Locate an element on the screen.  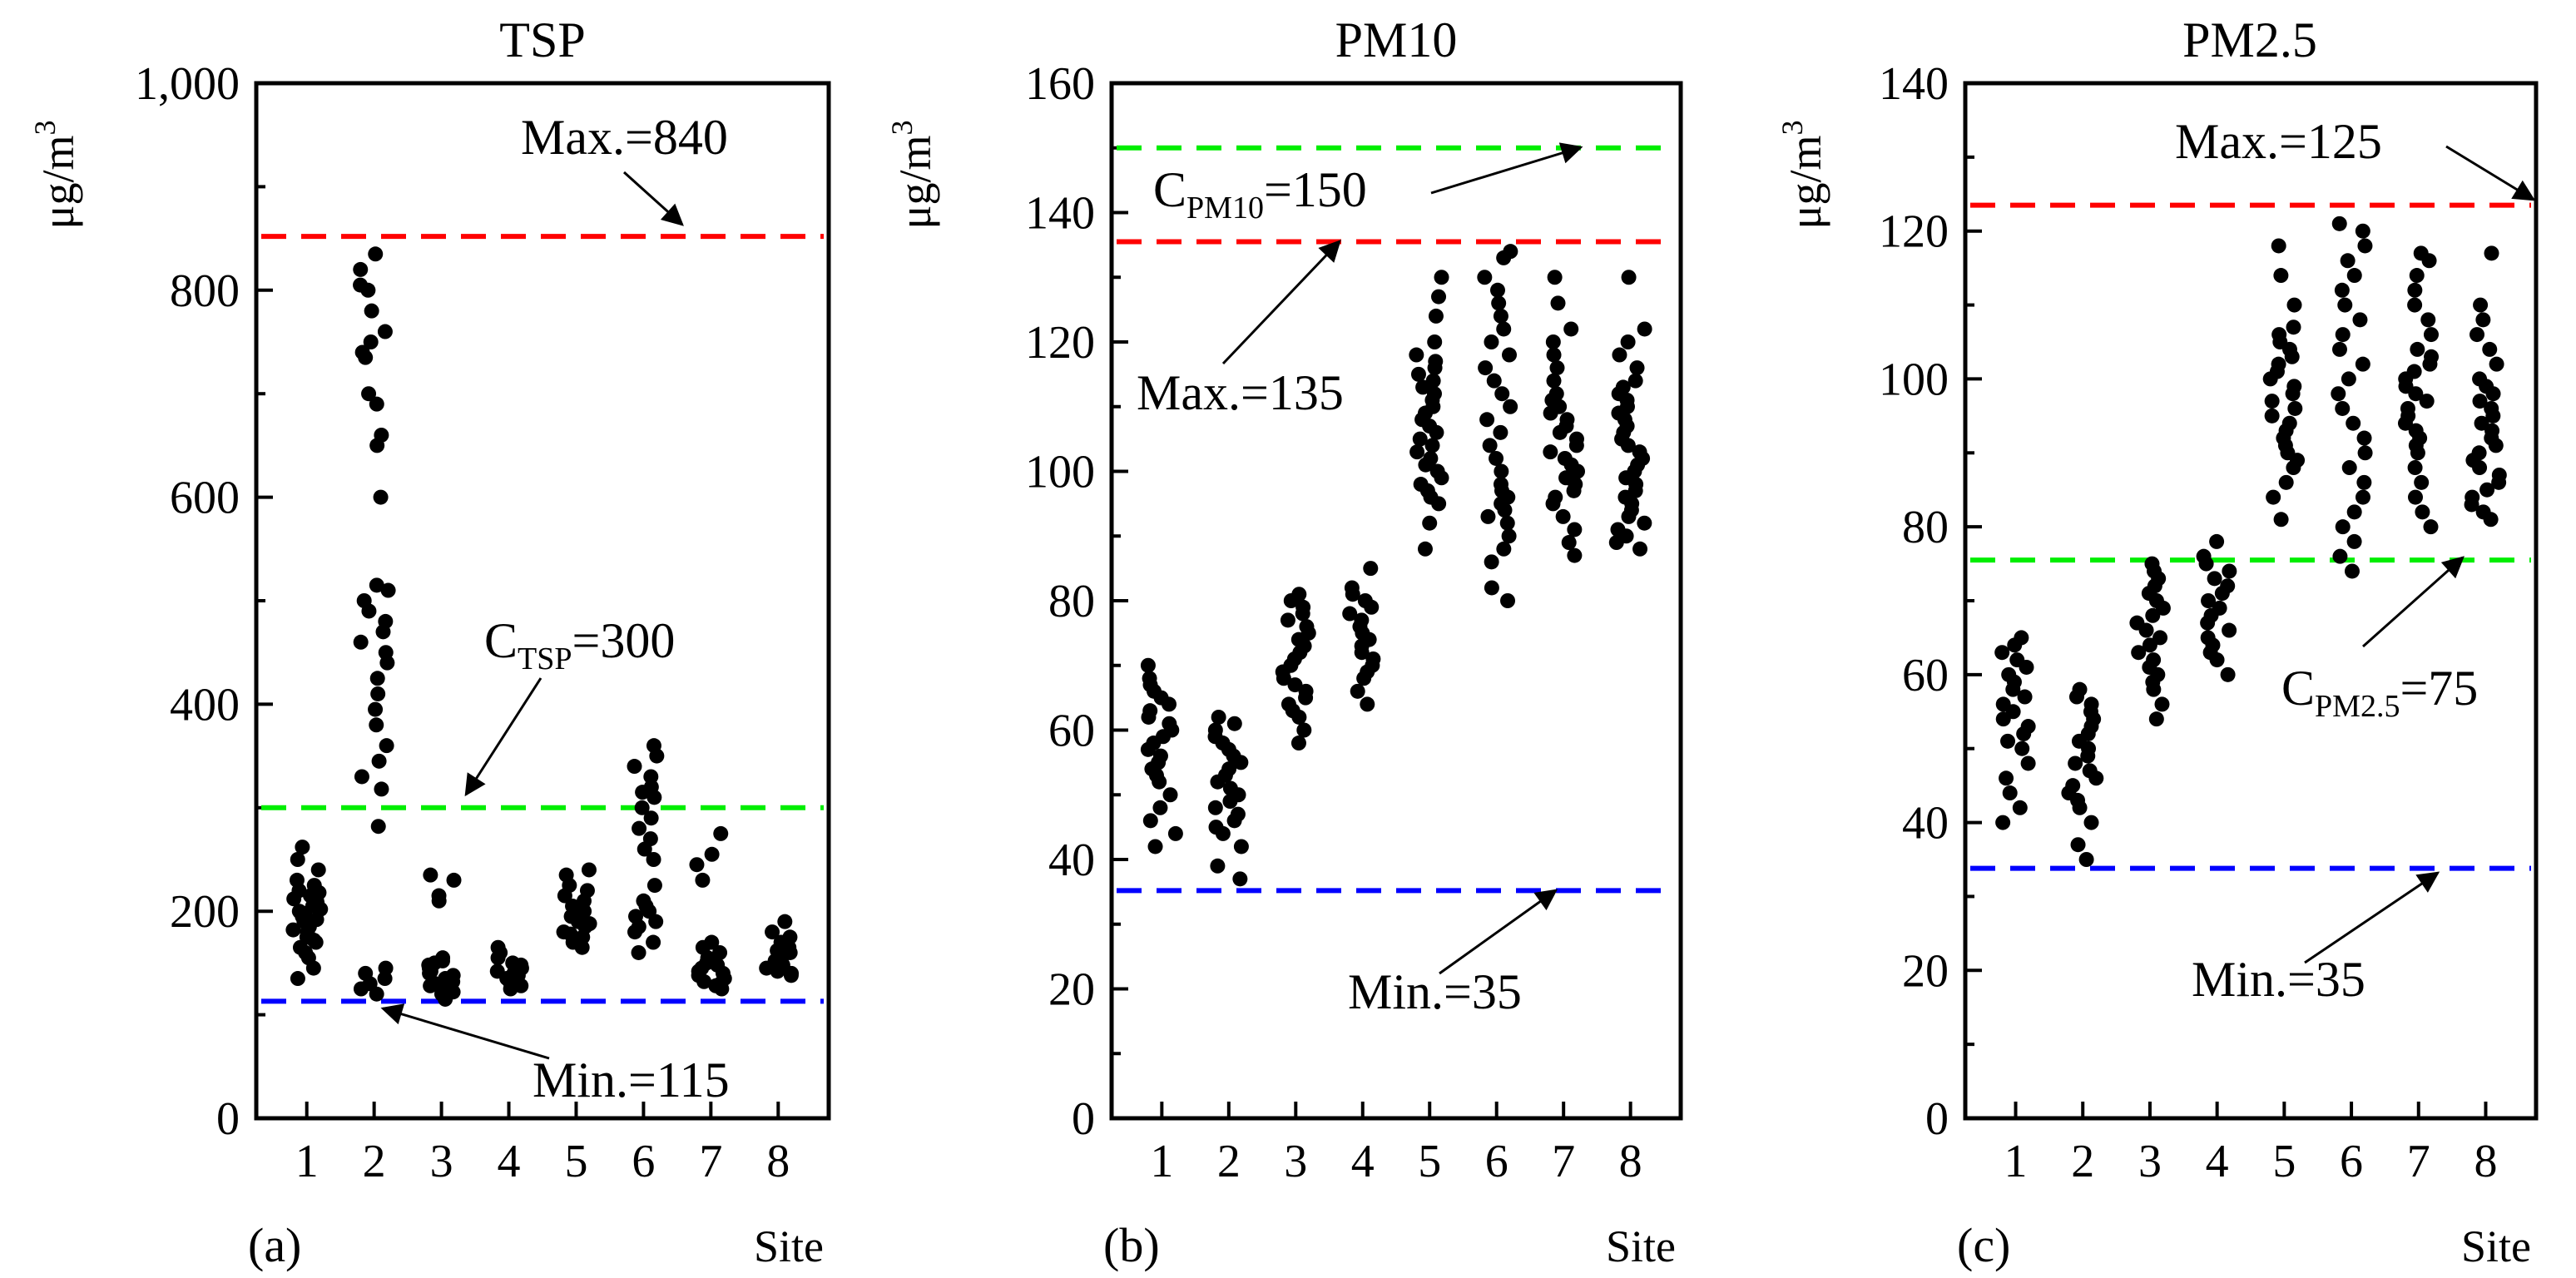
x-tick-label: 8 is located at coordinates (1630, 1161).